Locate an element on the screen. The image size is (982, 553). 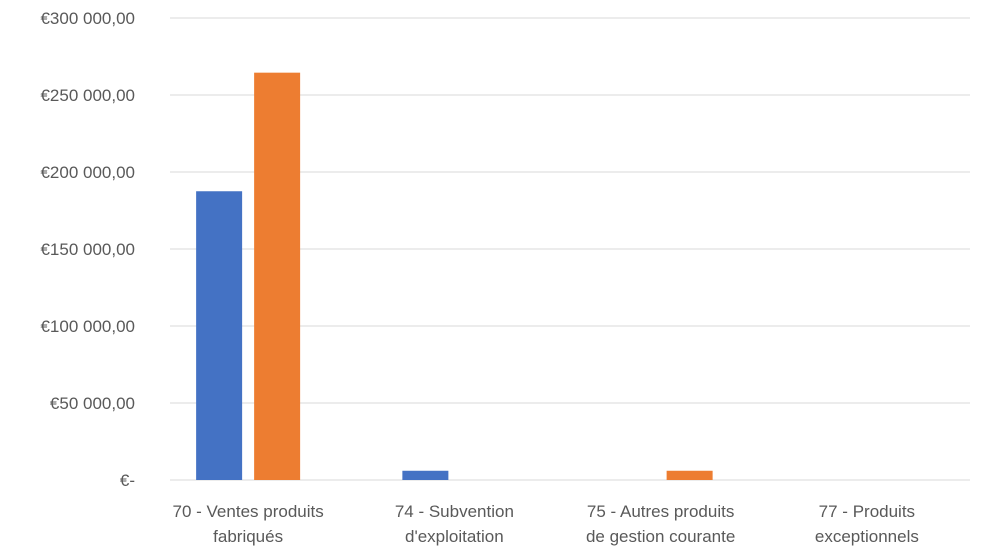
y-tick-label: €50 000,00 is located at coordinates (92, 403).